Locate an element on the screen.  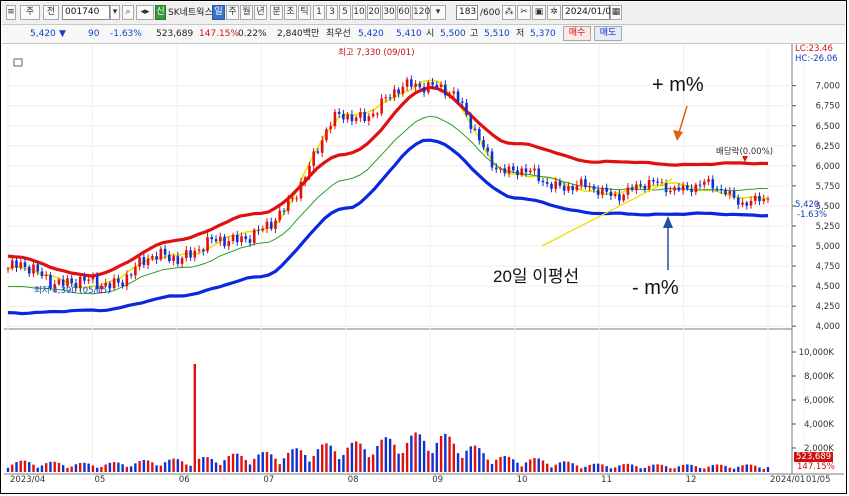
minute-tab: 60 is located at coordinates (404, 12).